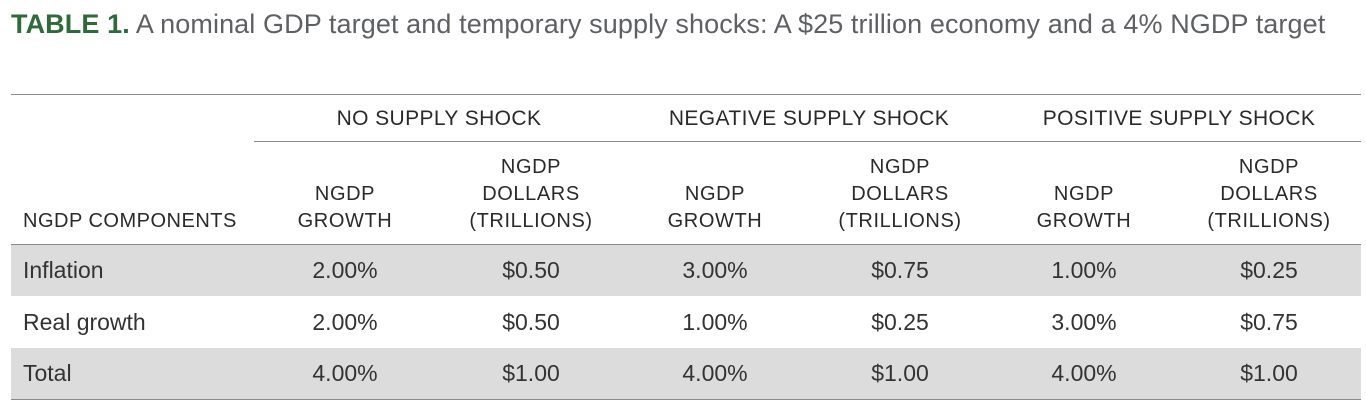 Image resolution: width=1366 pixels, height=418 pixels. I want to click on group-header-negative-shock: NEGATIVE SUPPLY SHOCK, so click(809, 118).